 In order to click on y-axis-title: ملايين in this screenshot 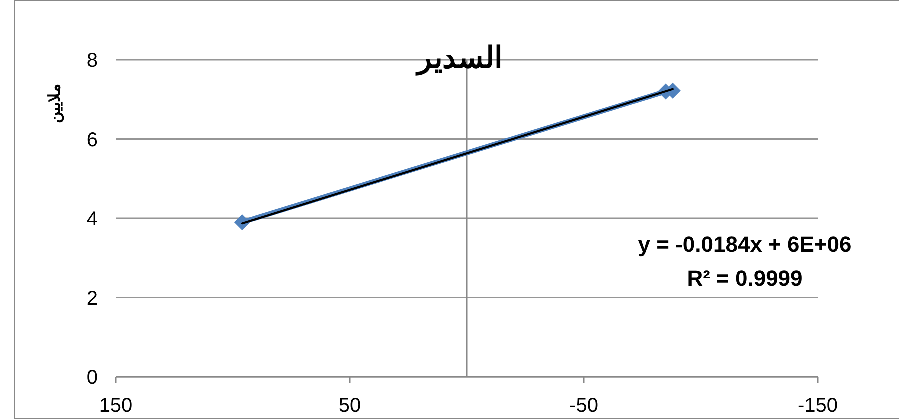, I will do `click(56, 104)`.